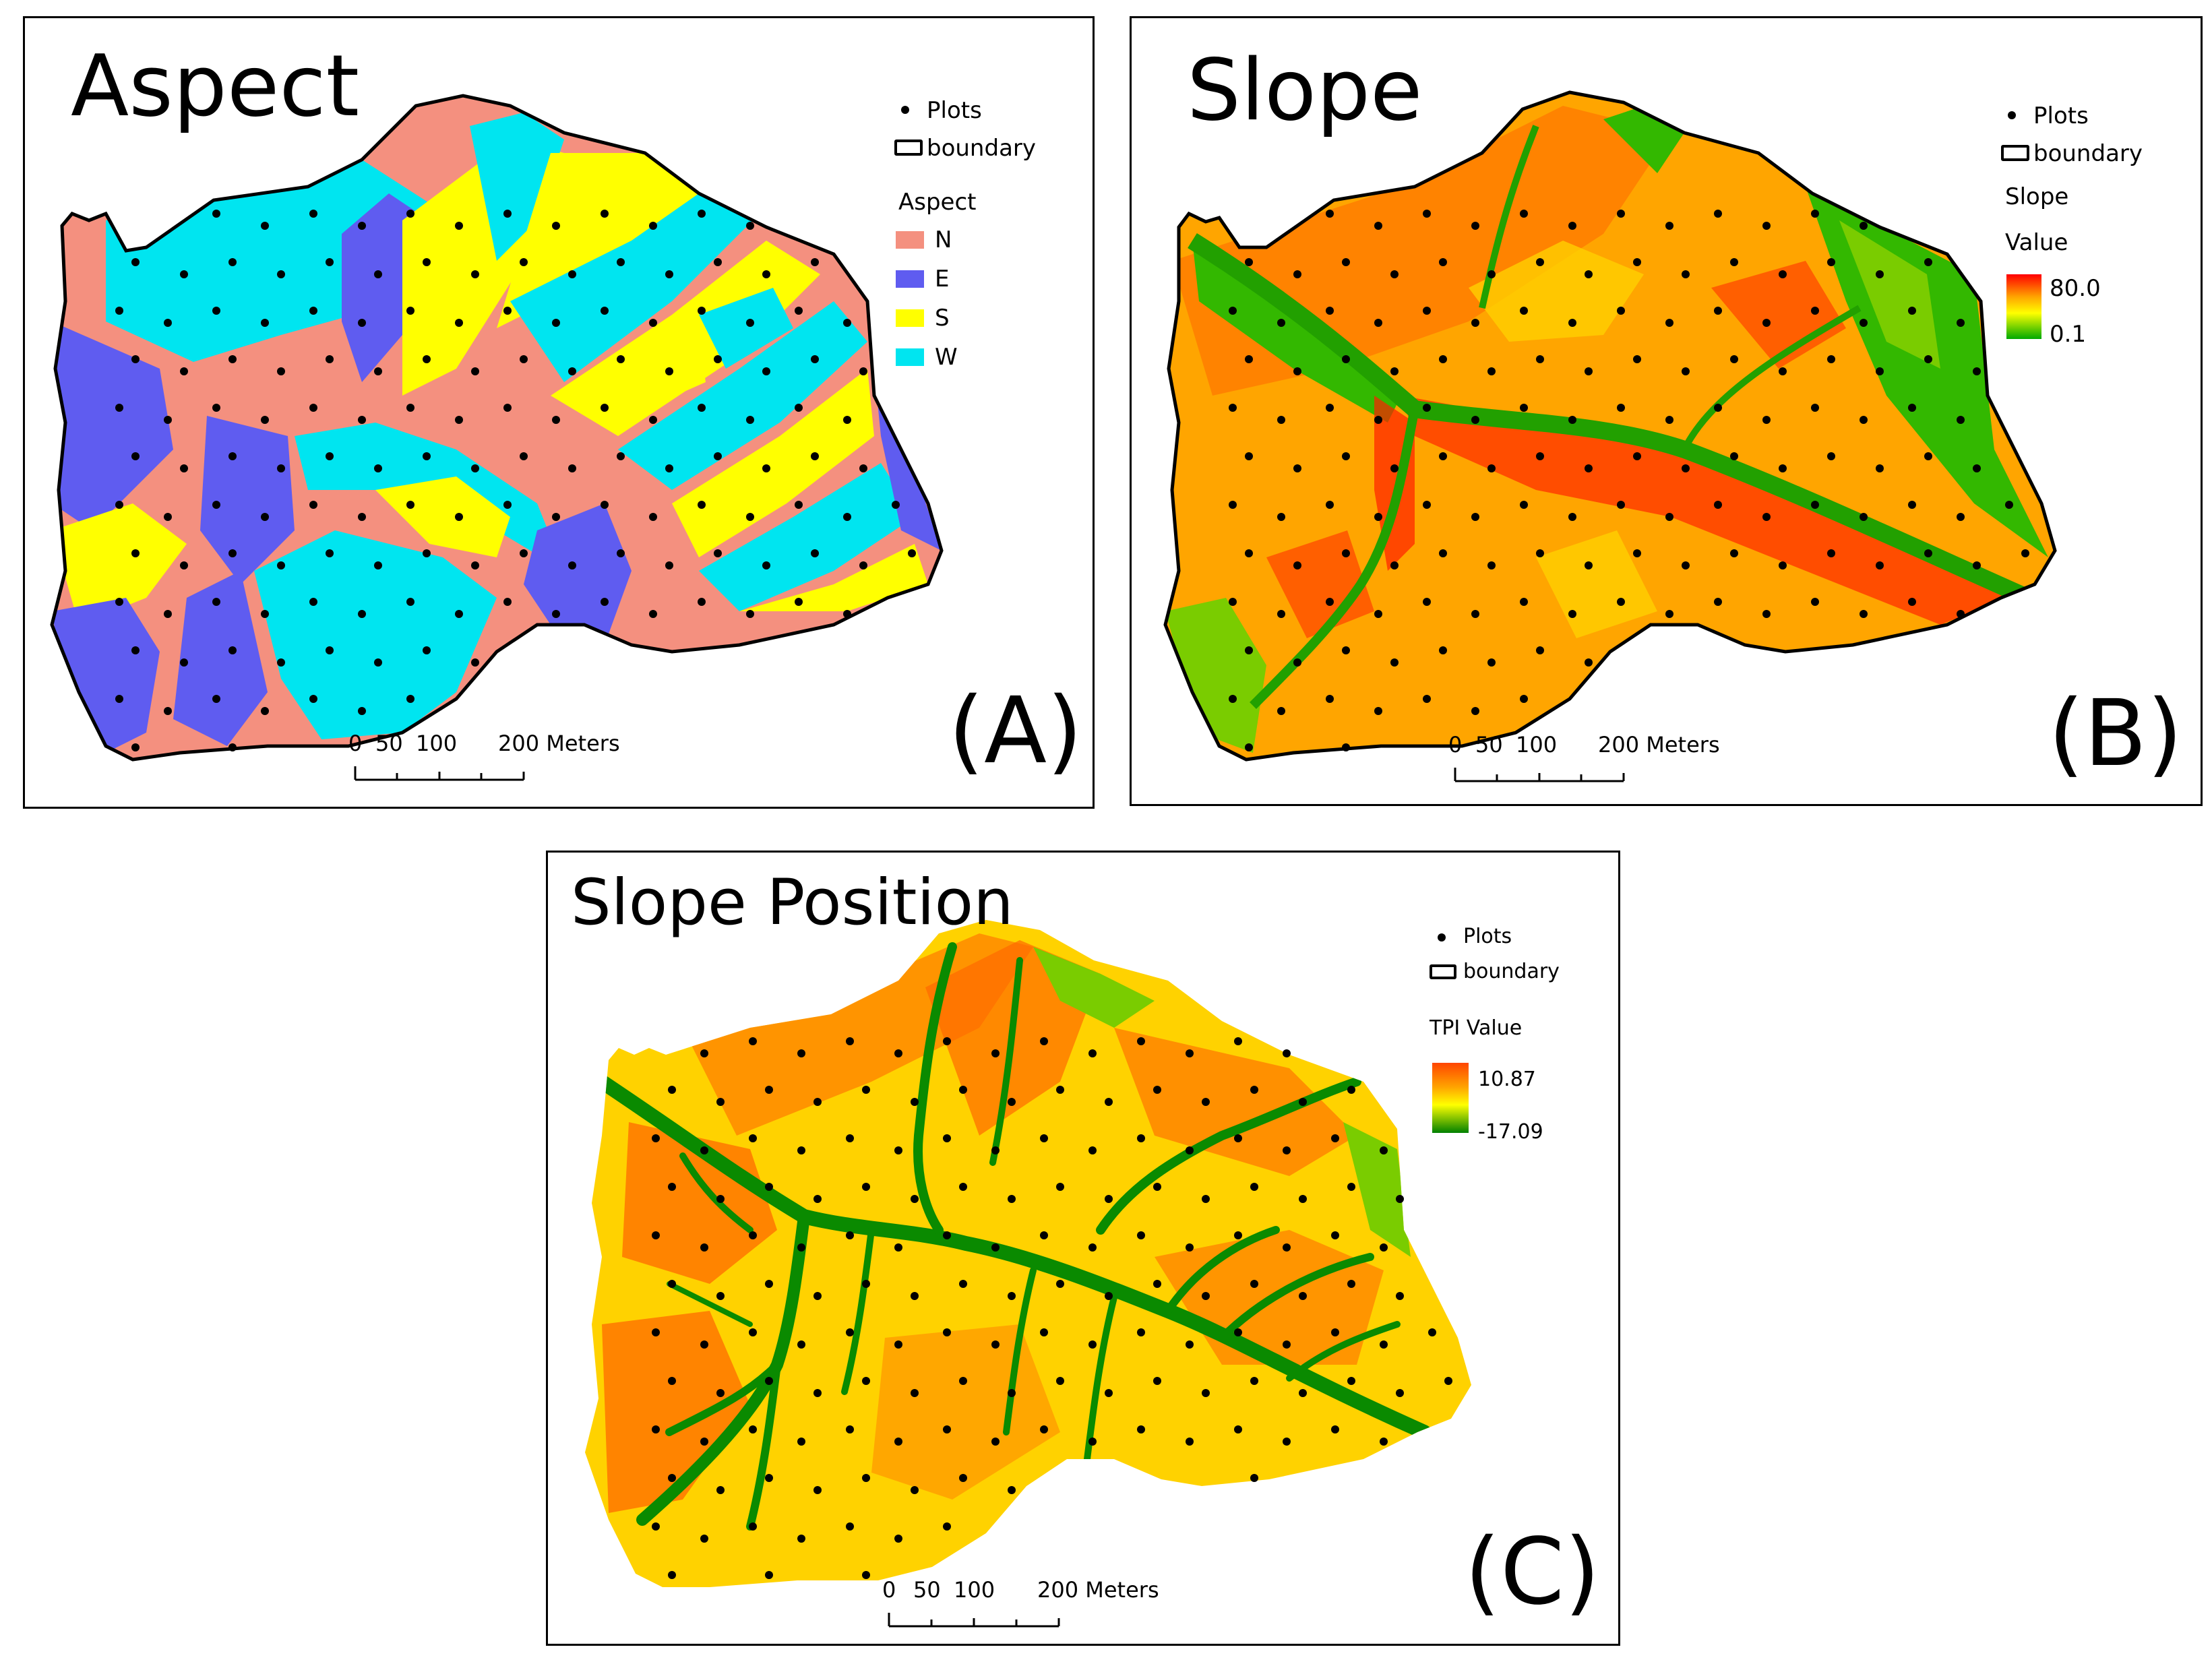 The height and width of the screenshot is (1666, 2212). What do you see at coordinates (792, 902) in the screenshot?
I see `map-title: Slope Position` at bounding box center [792, 902].